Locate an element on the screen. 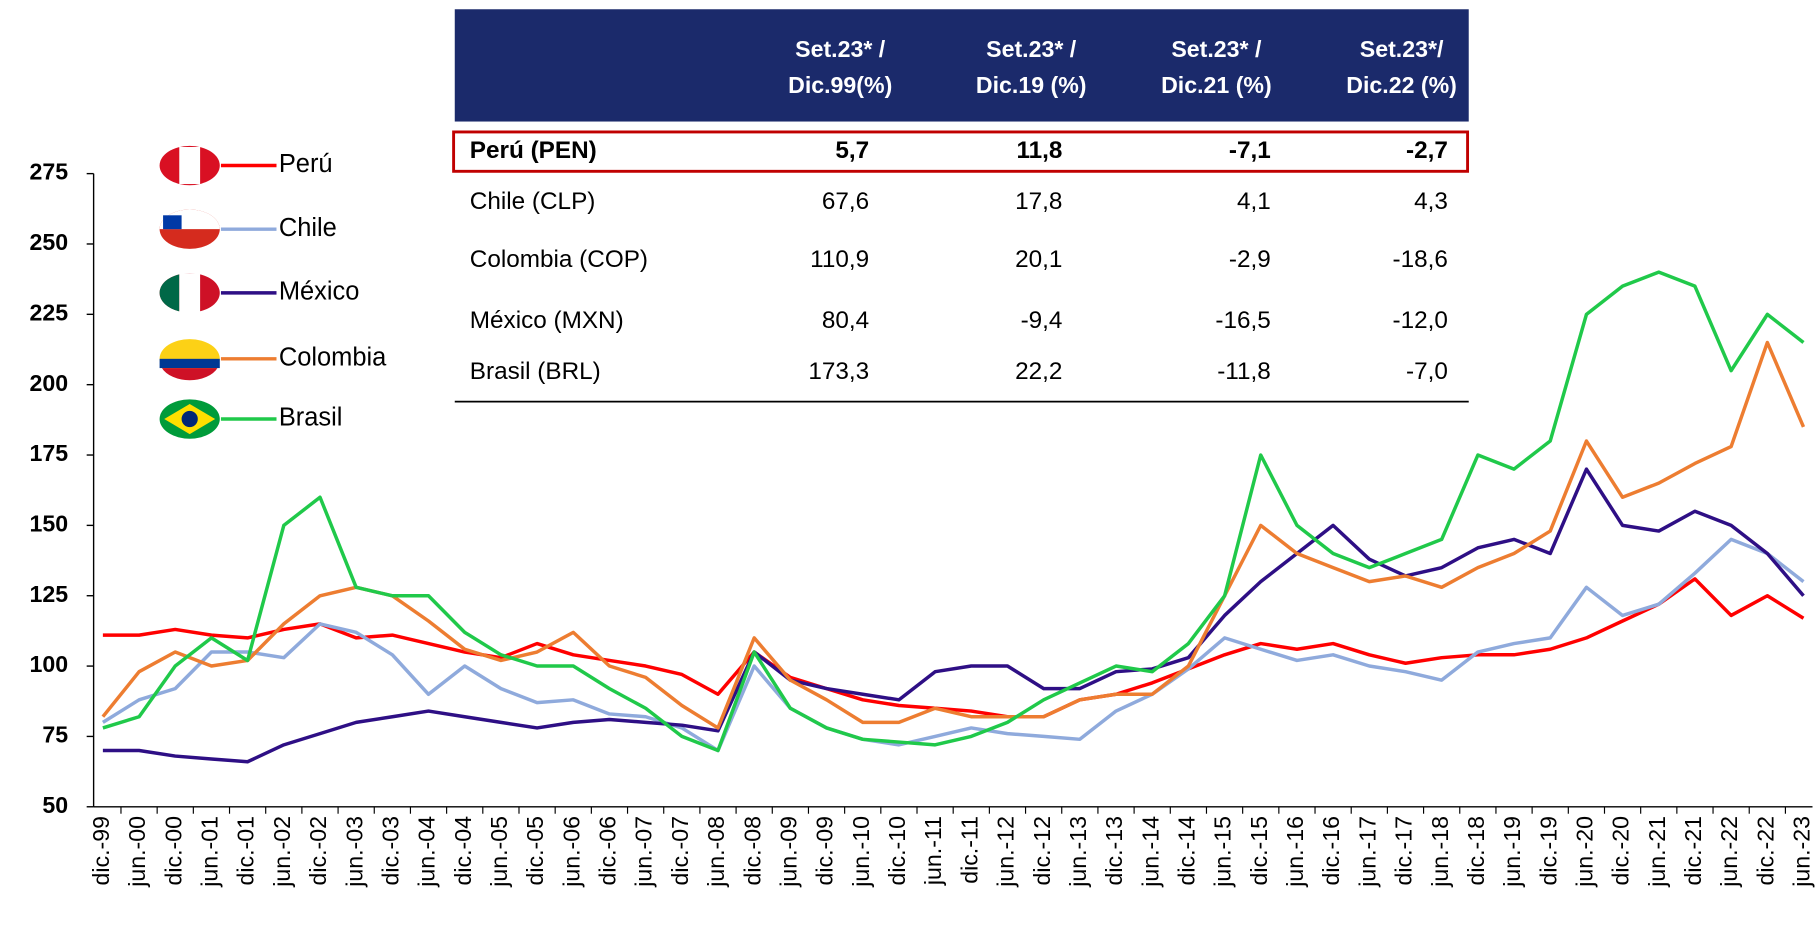 This screenshot has width=1817, height=926. table-cell: -12,0 is located at coordinates (1420, 320).